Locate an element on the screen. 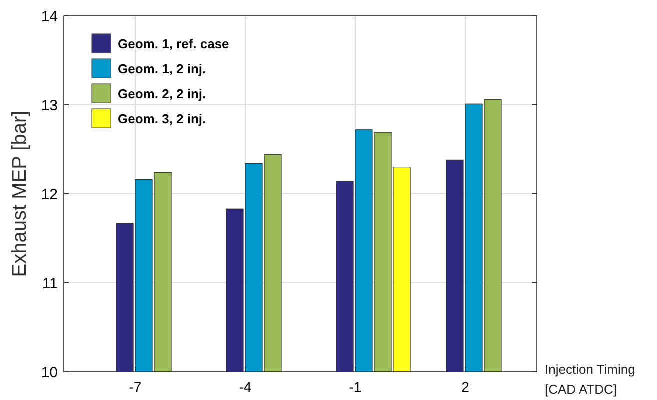 The width and height of the screenshot is (657, 400). legend-label: Geom. 1, 2 inj. is located at coordinates (162, 69).